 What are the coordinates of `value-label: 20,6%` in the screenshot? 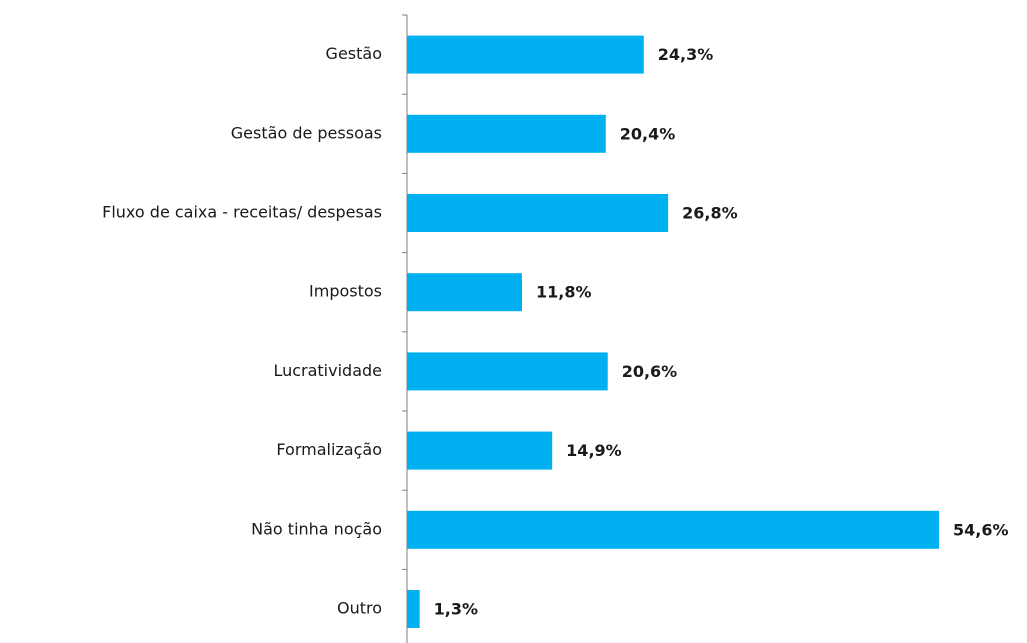 It's located at (650, 371).